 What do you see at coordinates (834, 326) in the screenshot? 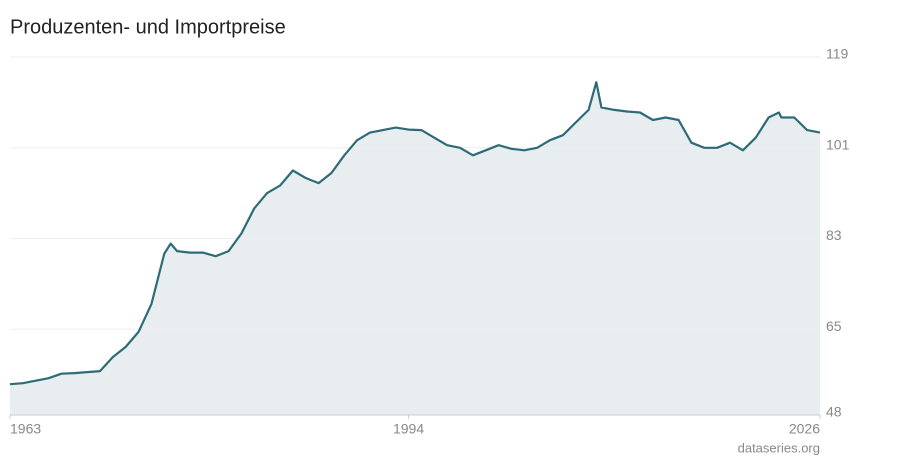
I see `y-tick-label: 65` at bounding box center [834, 326].